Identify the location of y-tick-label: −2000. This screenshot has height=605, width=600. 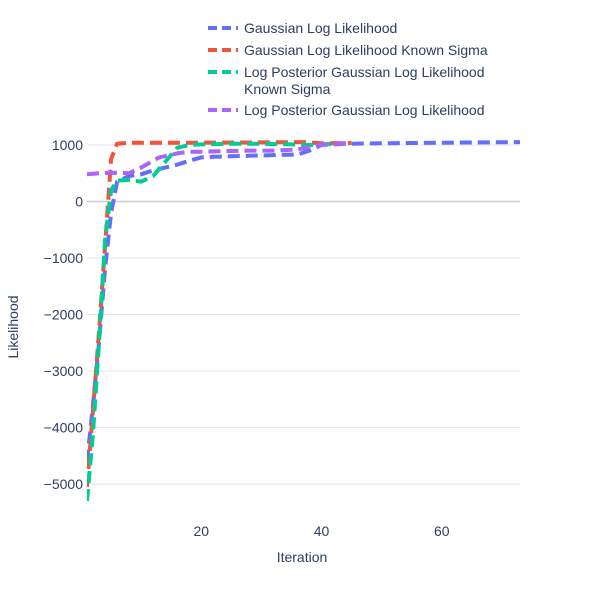
(64, 315).